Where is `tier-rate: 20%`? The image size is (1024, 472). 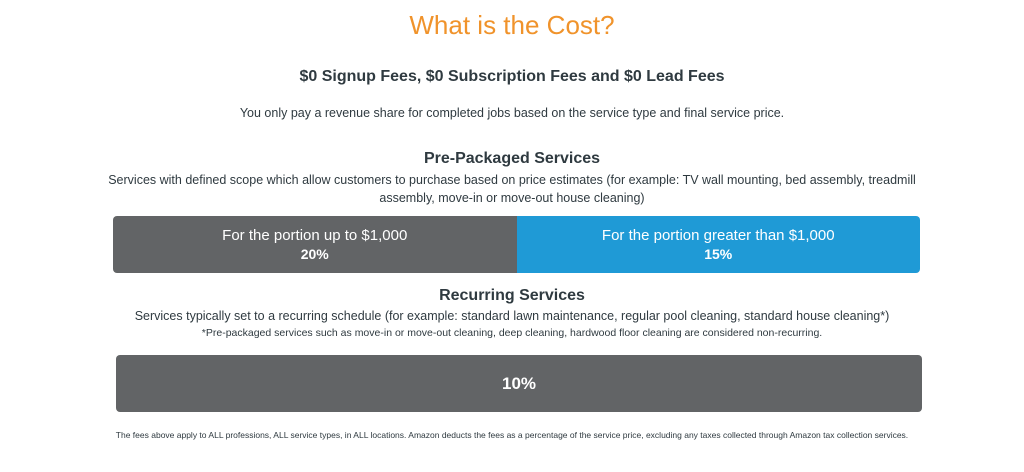 tier-rate: 20% is located at coordinates (314, 254).